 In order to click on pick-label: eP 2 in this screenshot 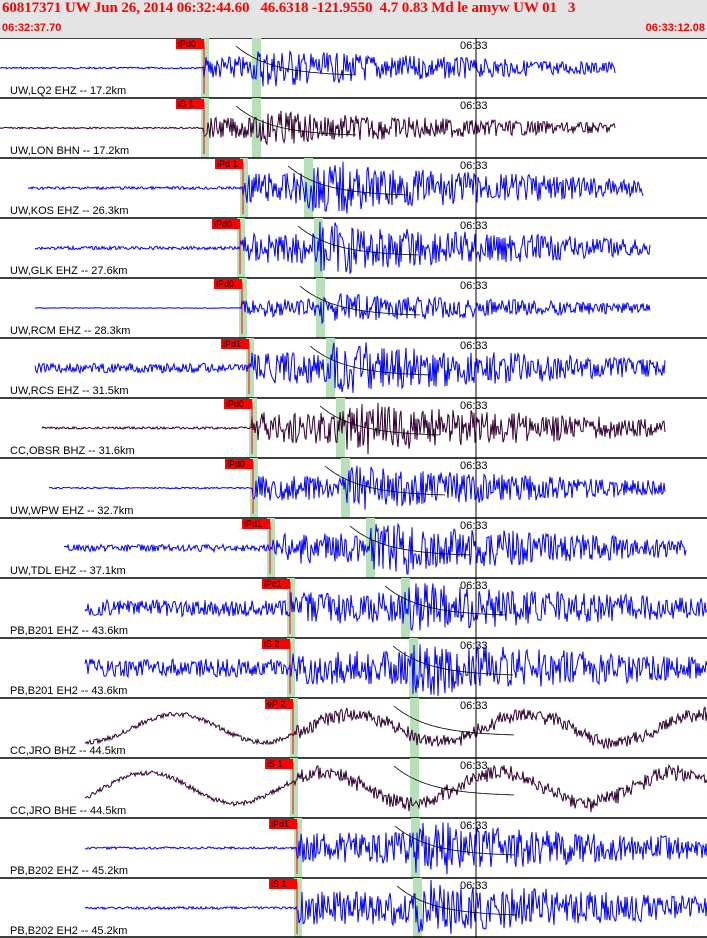, I will do `click(276, 704)`.